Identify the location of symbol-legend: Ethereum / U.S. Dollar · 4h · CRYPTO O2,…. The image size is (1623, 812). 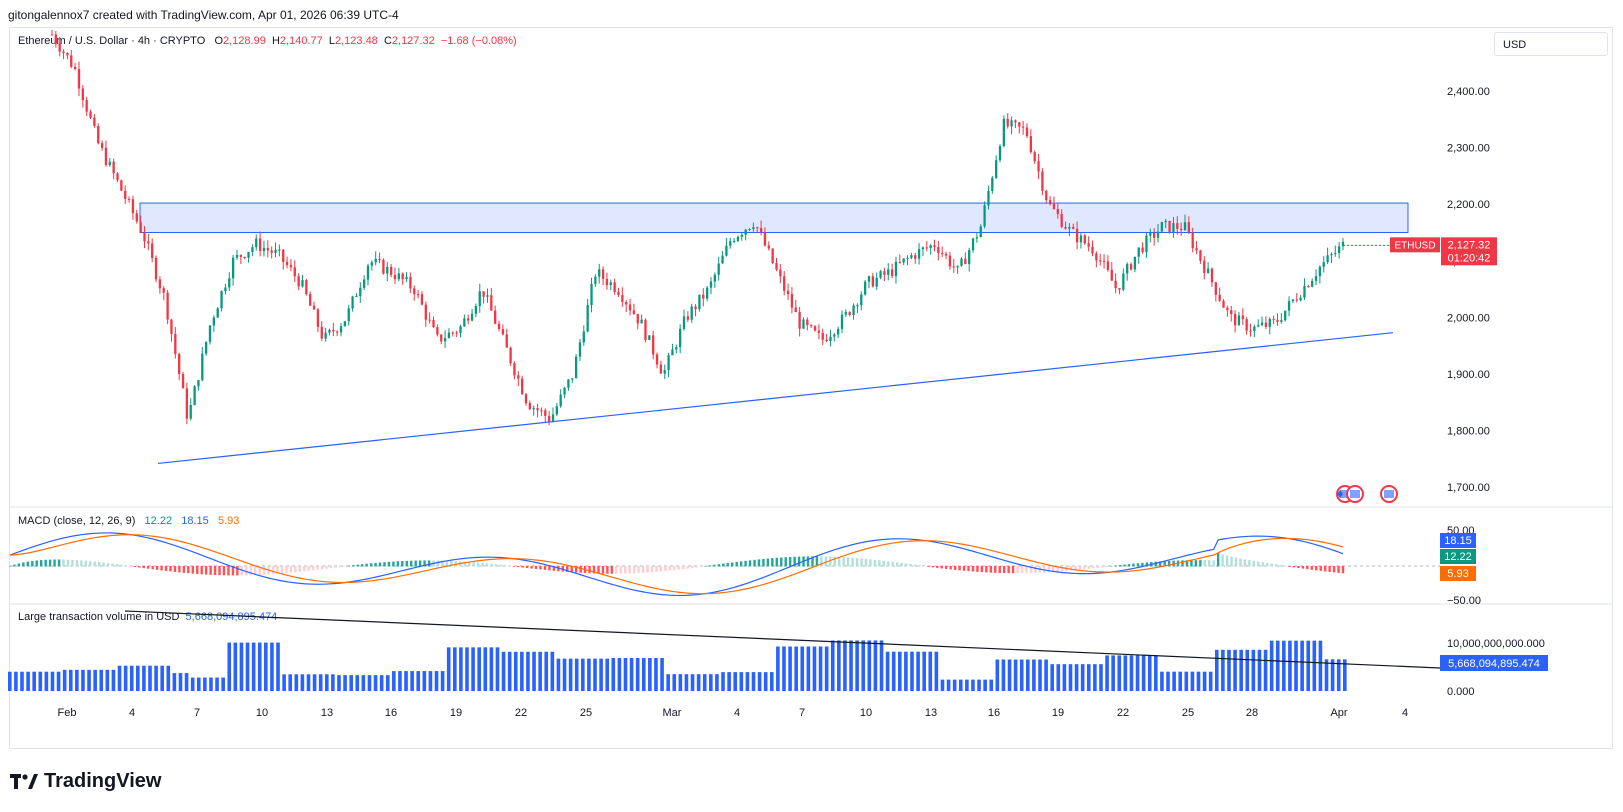
(267, 41).